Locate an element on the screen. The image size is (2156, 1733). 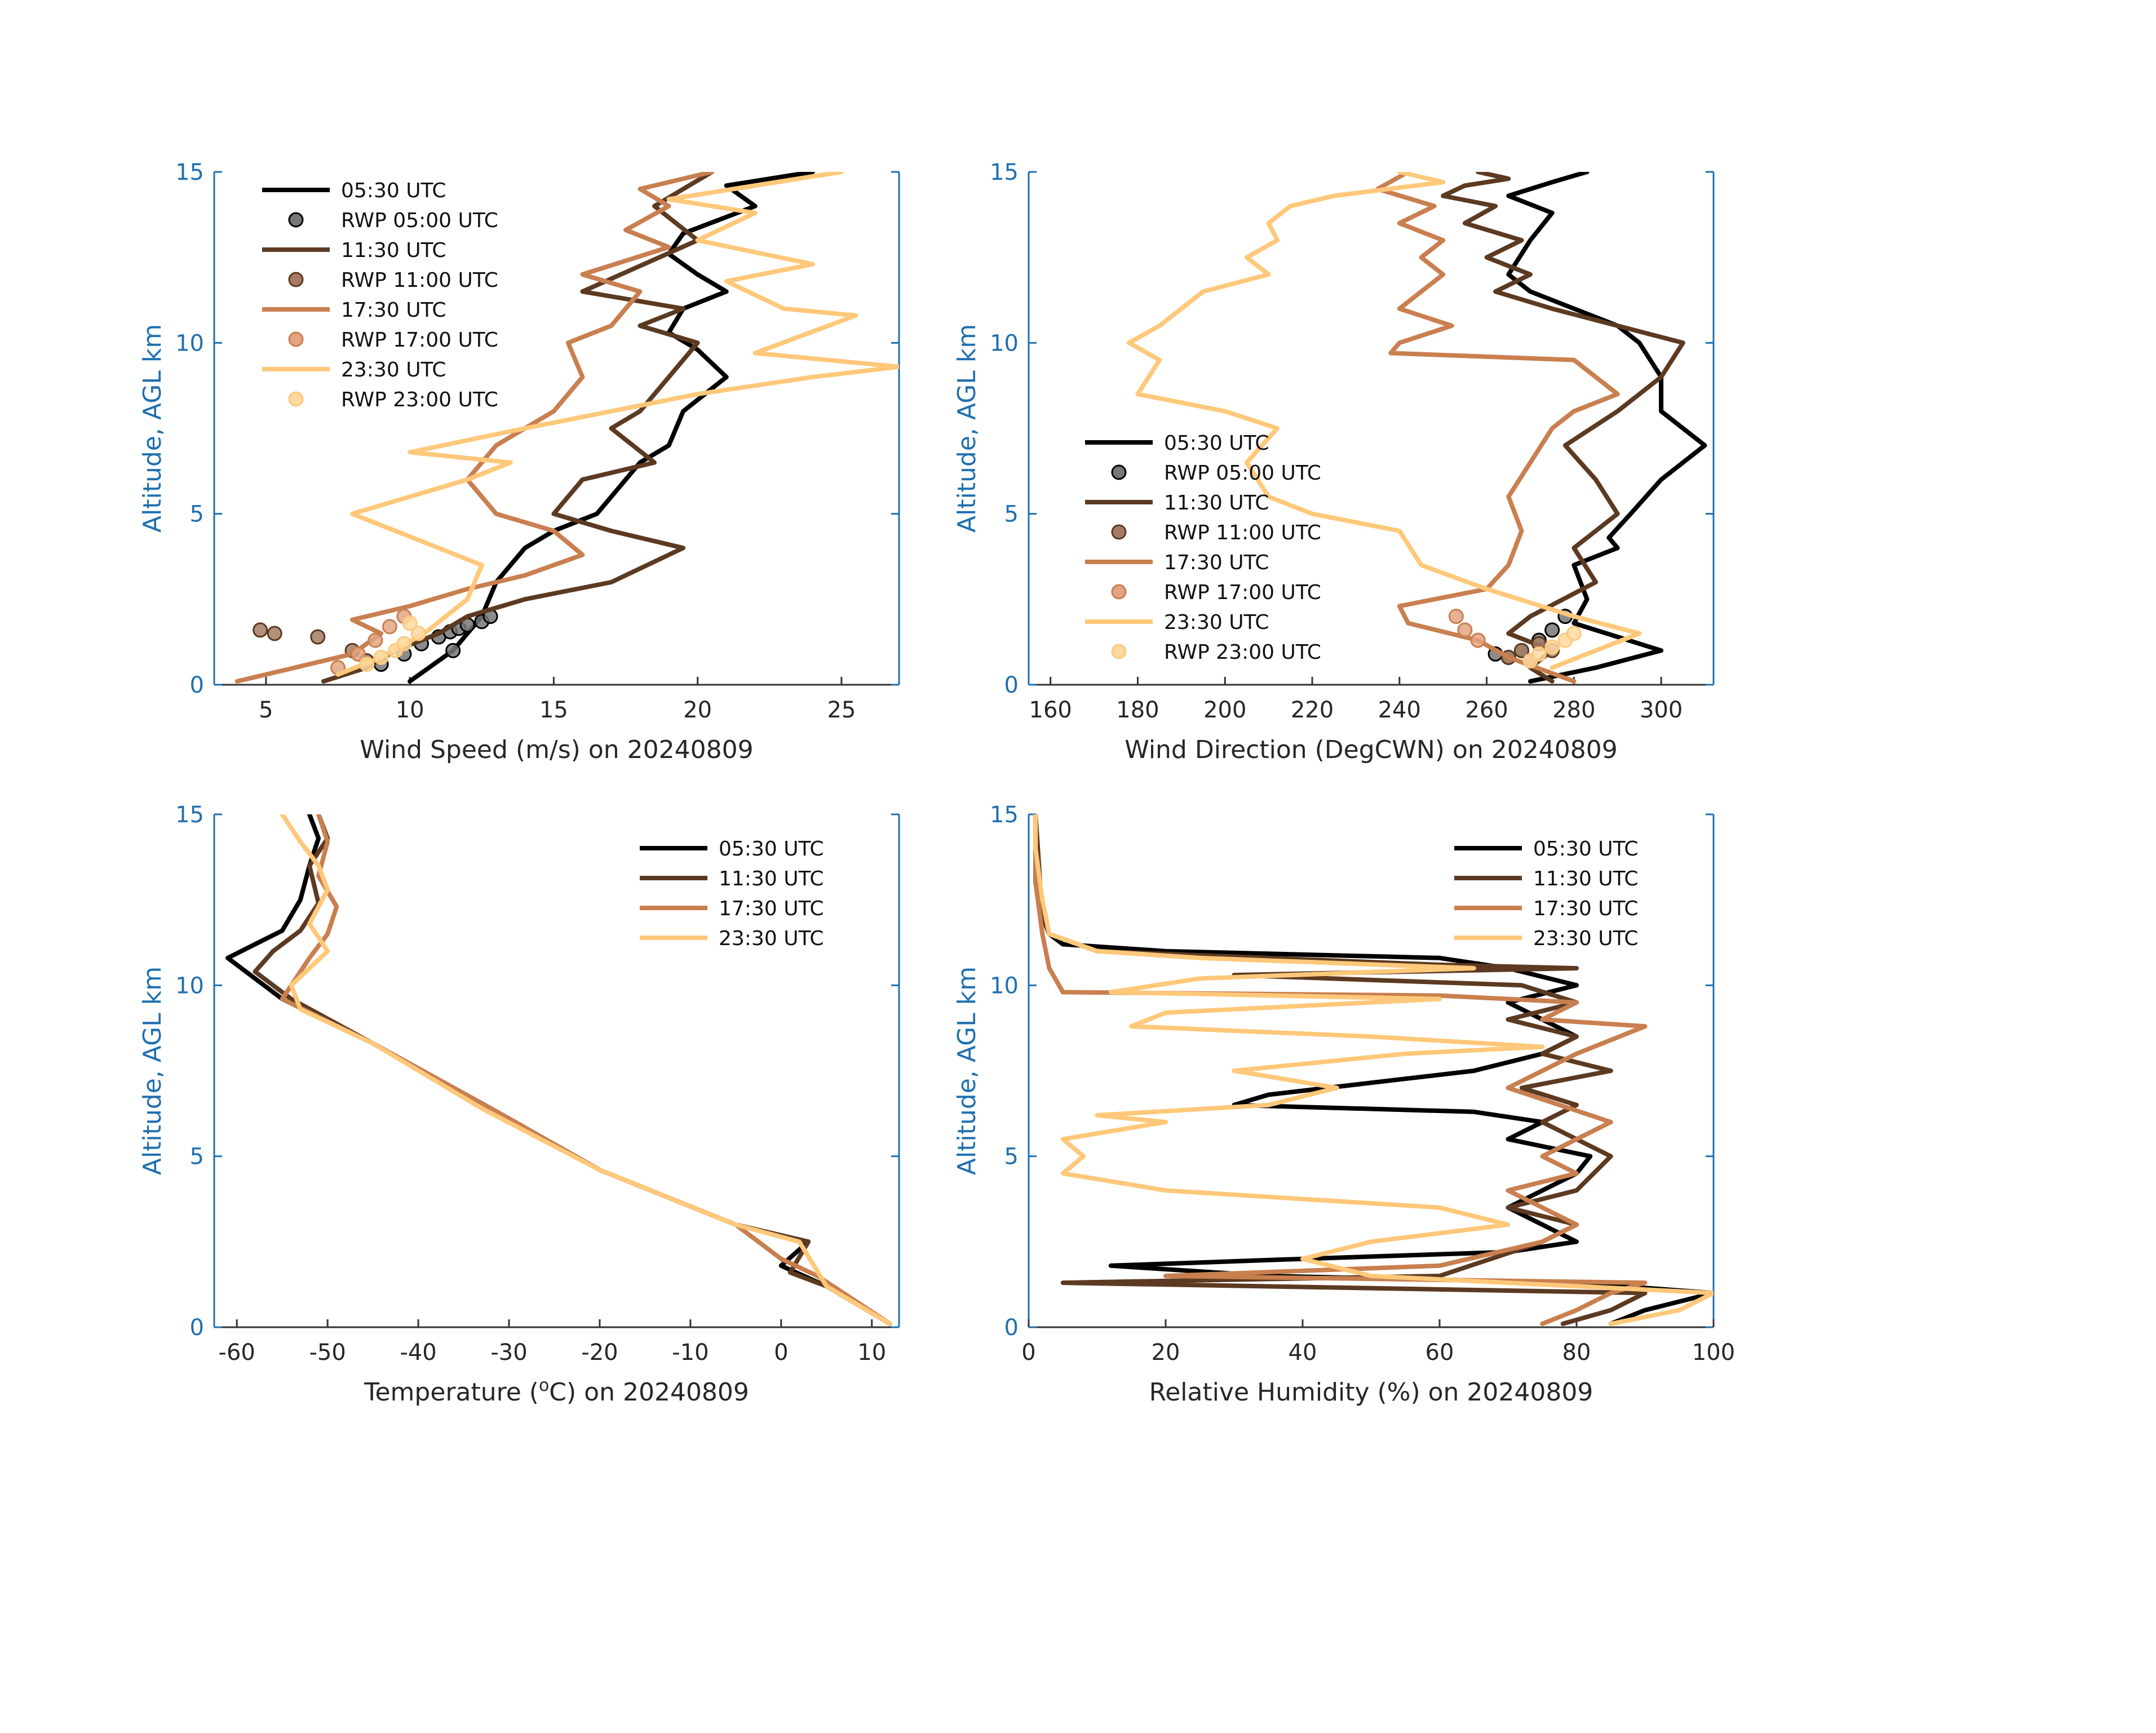
x-tick-label: 280 is located at coordinates (1574, 710).